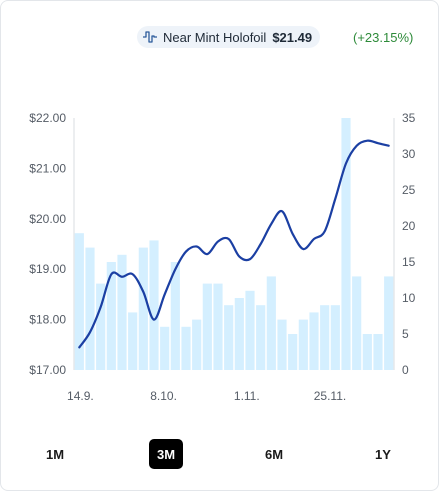 The width and height of the screenshot is (439, 491). I want to click on y-right-tick-label: 10, so click(409, 298).